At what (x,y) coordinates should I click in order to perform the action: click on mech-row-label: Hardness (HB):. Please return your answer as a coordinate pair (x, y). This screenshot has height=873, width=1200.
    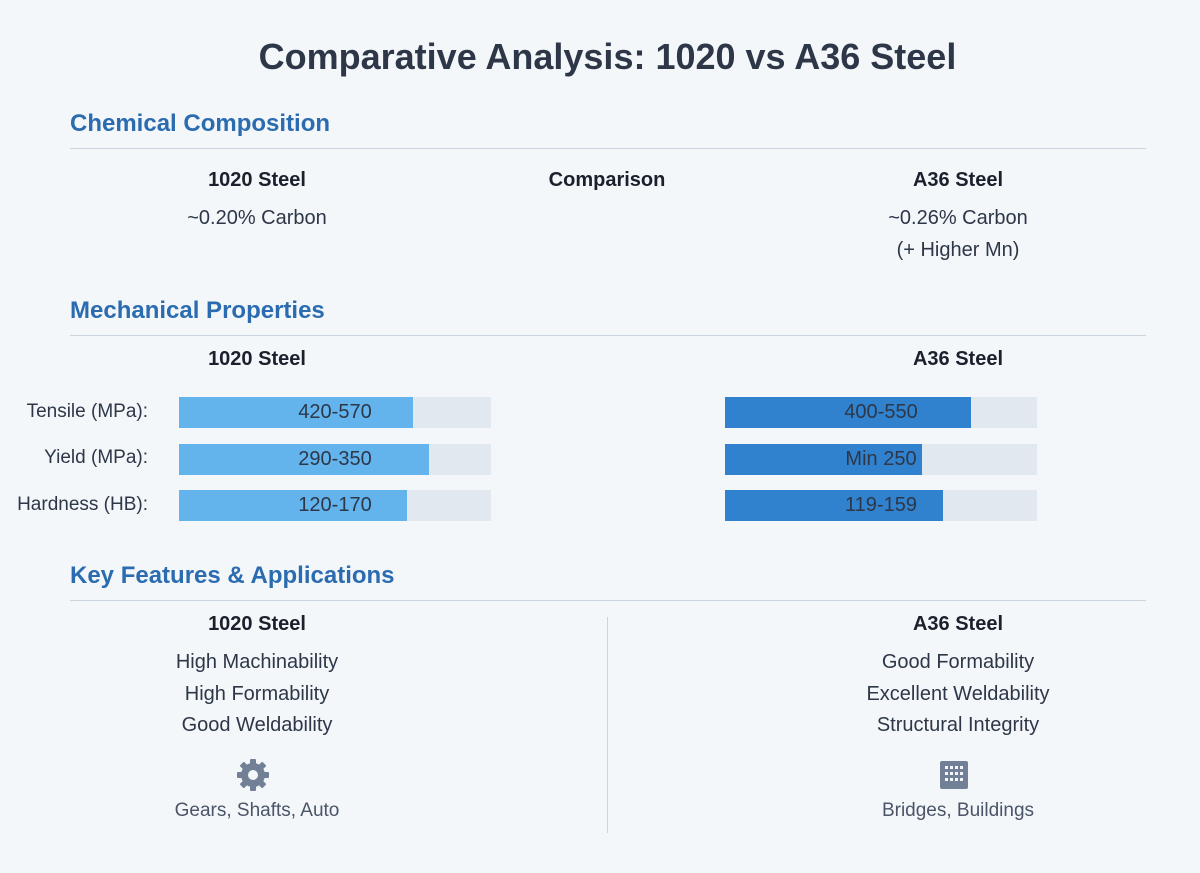
    Looking at the image, I should click on (82, 504).